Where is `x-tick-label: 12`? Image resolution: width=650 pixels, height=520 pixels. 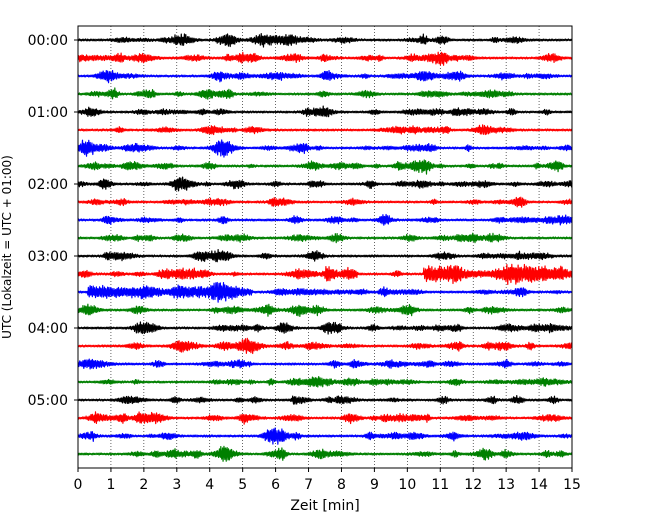 x-tick-label: 12 is located at coordinates (473, 485).